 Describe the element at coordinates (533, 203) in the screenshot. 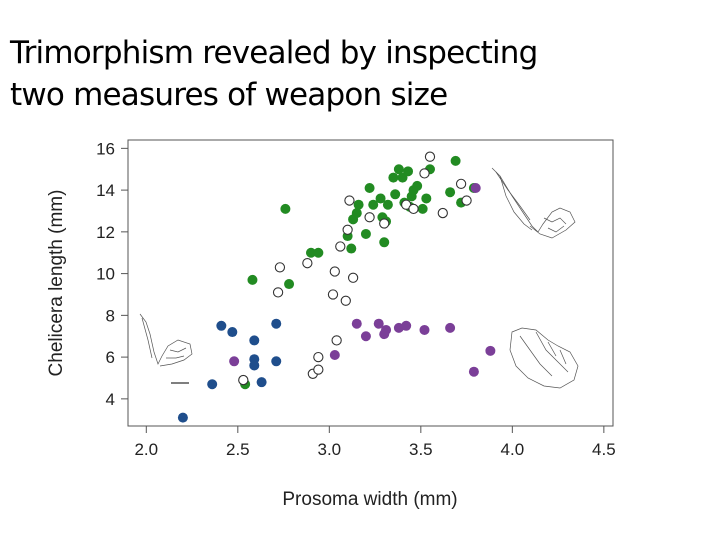

I see `chelicera-sketch-top-right` at that location.